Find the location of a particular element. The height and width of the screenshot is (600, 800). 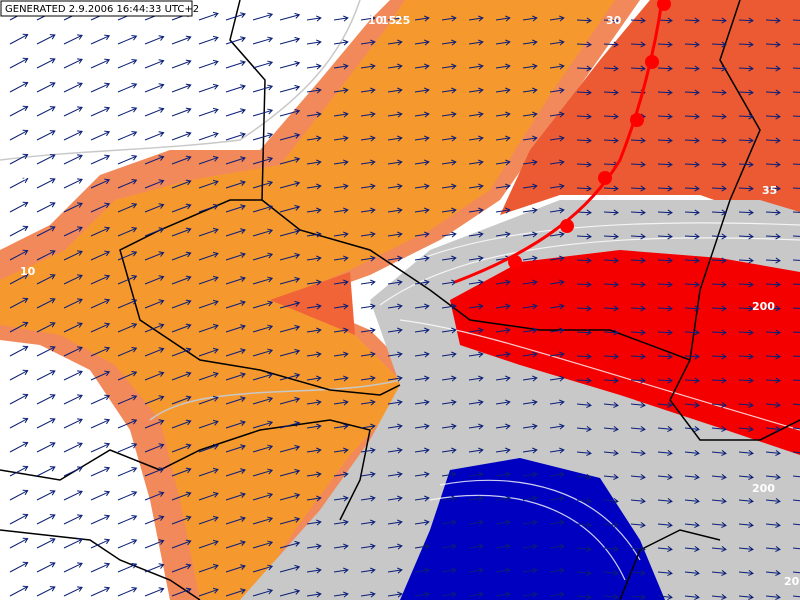

contour-label: 15 is located at coordinates (27, 363).